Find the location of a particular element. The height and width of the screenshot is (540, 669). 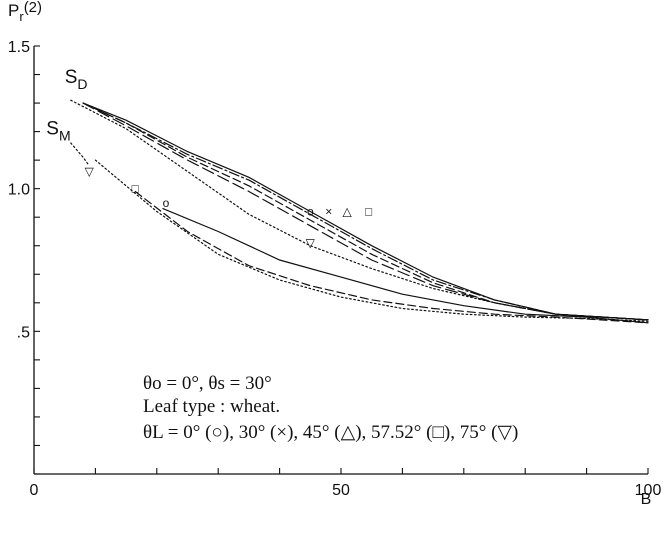

group-label-d: SD is located at coordinates (76, 79).